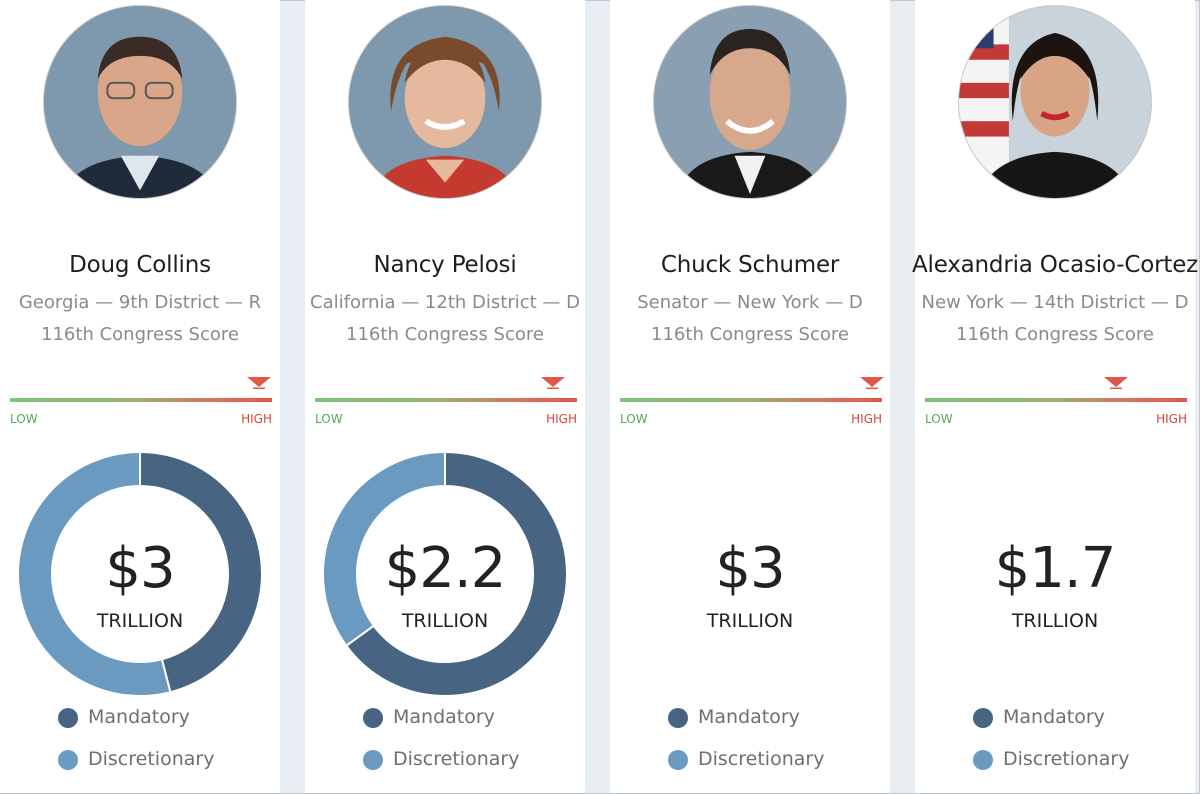 Image resolution: width=1200 pixels, height=794 pixels. Describe the element at coordinates (445, 568) in the screenshot. I see `spending-amount: $2.2` at that location.